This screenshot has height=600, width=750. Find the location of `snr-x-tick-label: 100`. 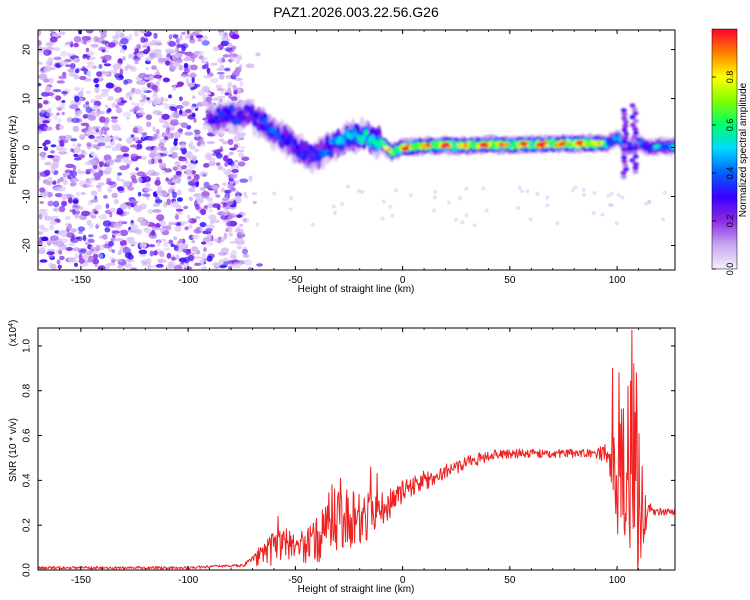

snr-x-tick-label: 100 is located at coordinates (617, 580).